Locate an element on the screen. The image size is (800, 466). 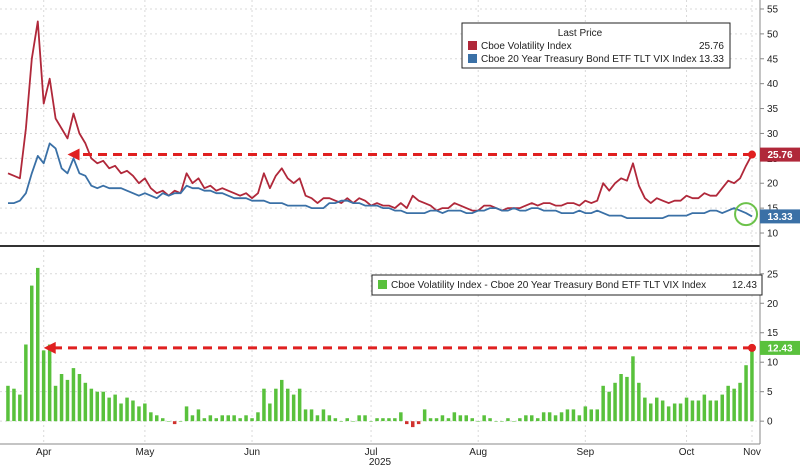
top-y-tick-label: 45 is located at coordinates (773, 59).